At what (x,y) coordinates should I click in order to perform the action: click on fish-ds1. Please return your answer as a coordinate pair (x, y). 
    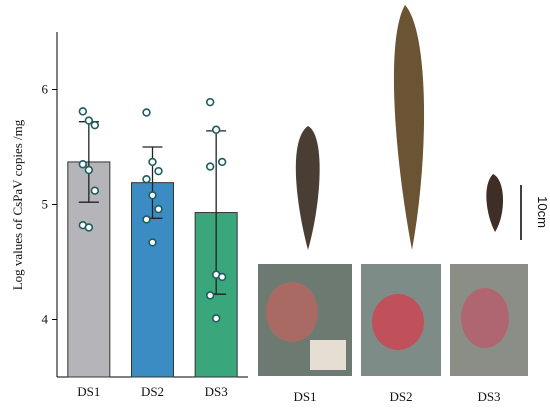
    Looking at the image, I should click on (307, 188).